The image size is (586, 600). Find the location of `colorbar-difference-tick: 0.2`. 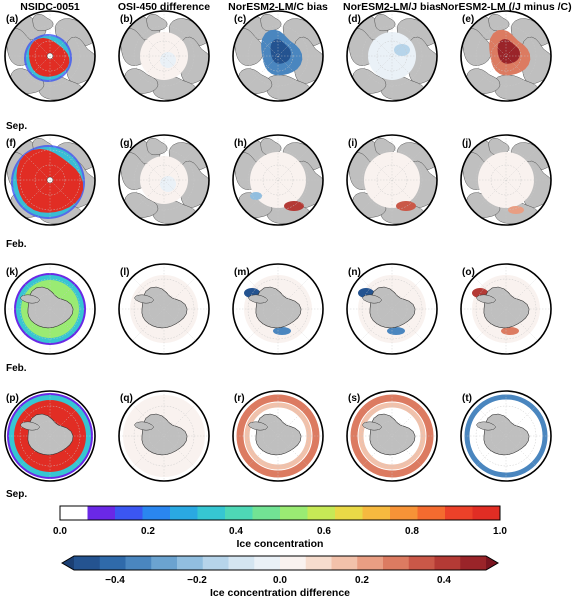

colorbar-difference-tick: 0.2 is located at coordinates (362, 580).